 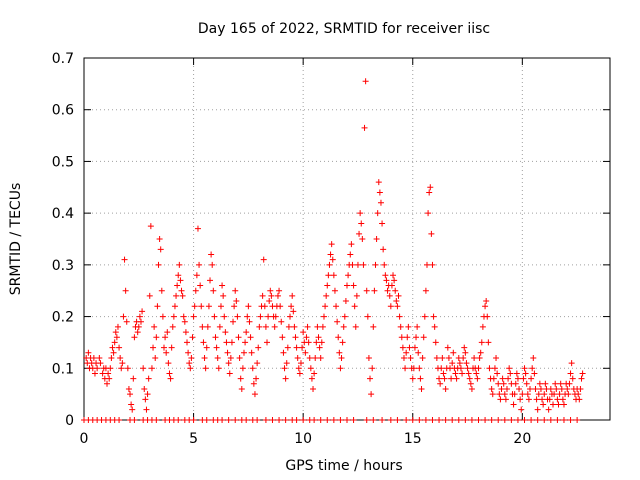 I want to click on x-axis-label: GPS time / hours, so click(x=343, y=466).